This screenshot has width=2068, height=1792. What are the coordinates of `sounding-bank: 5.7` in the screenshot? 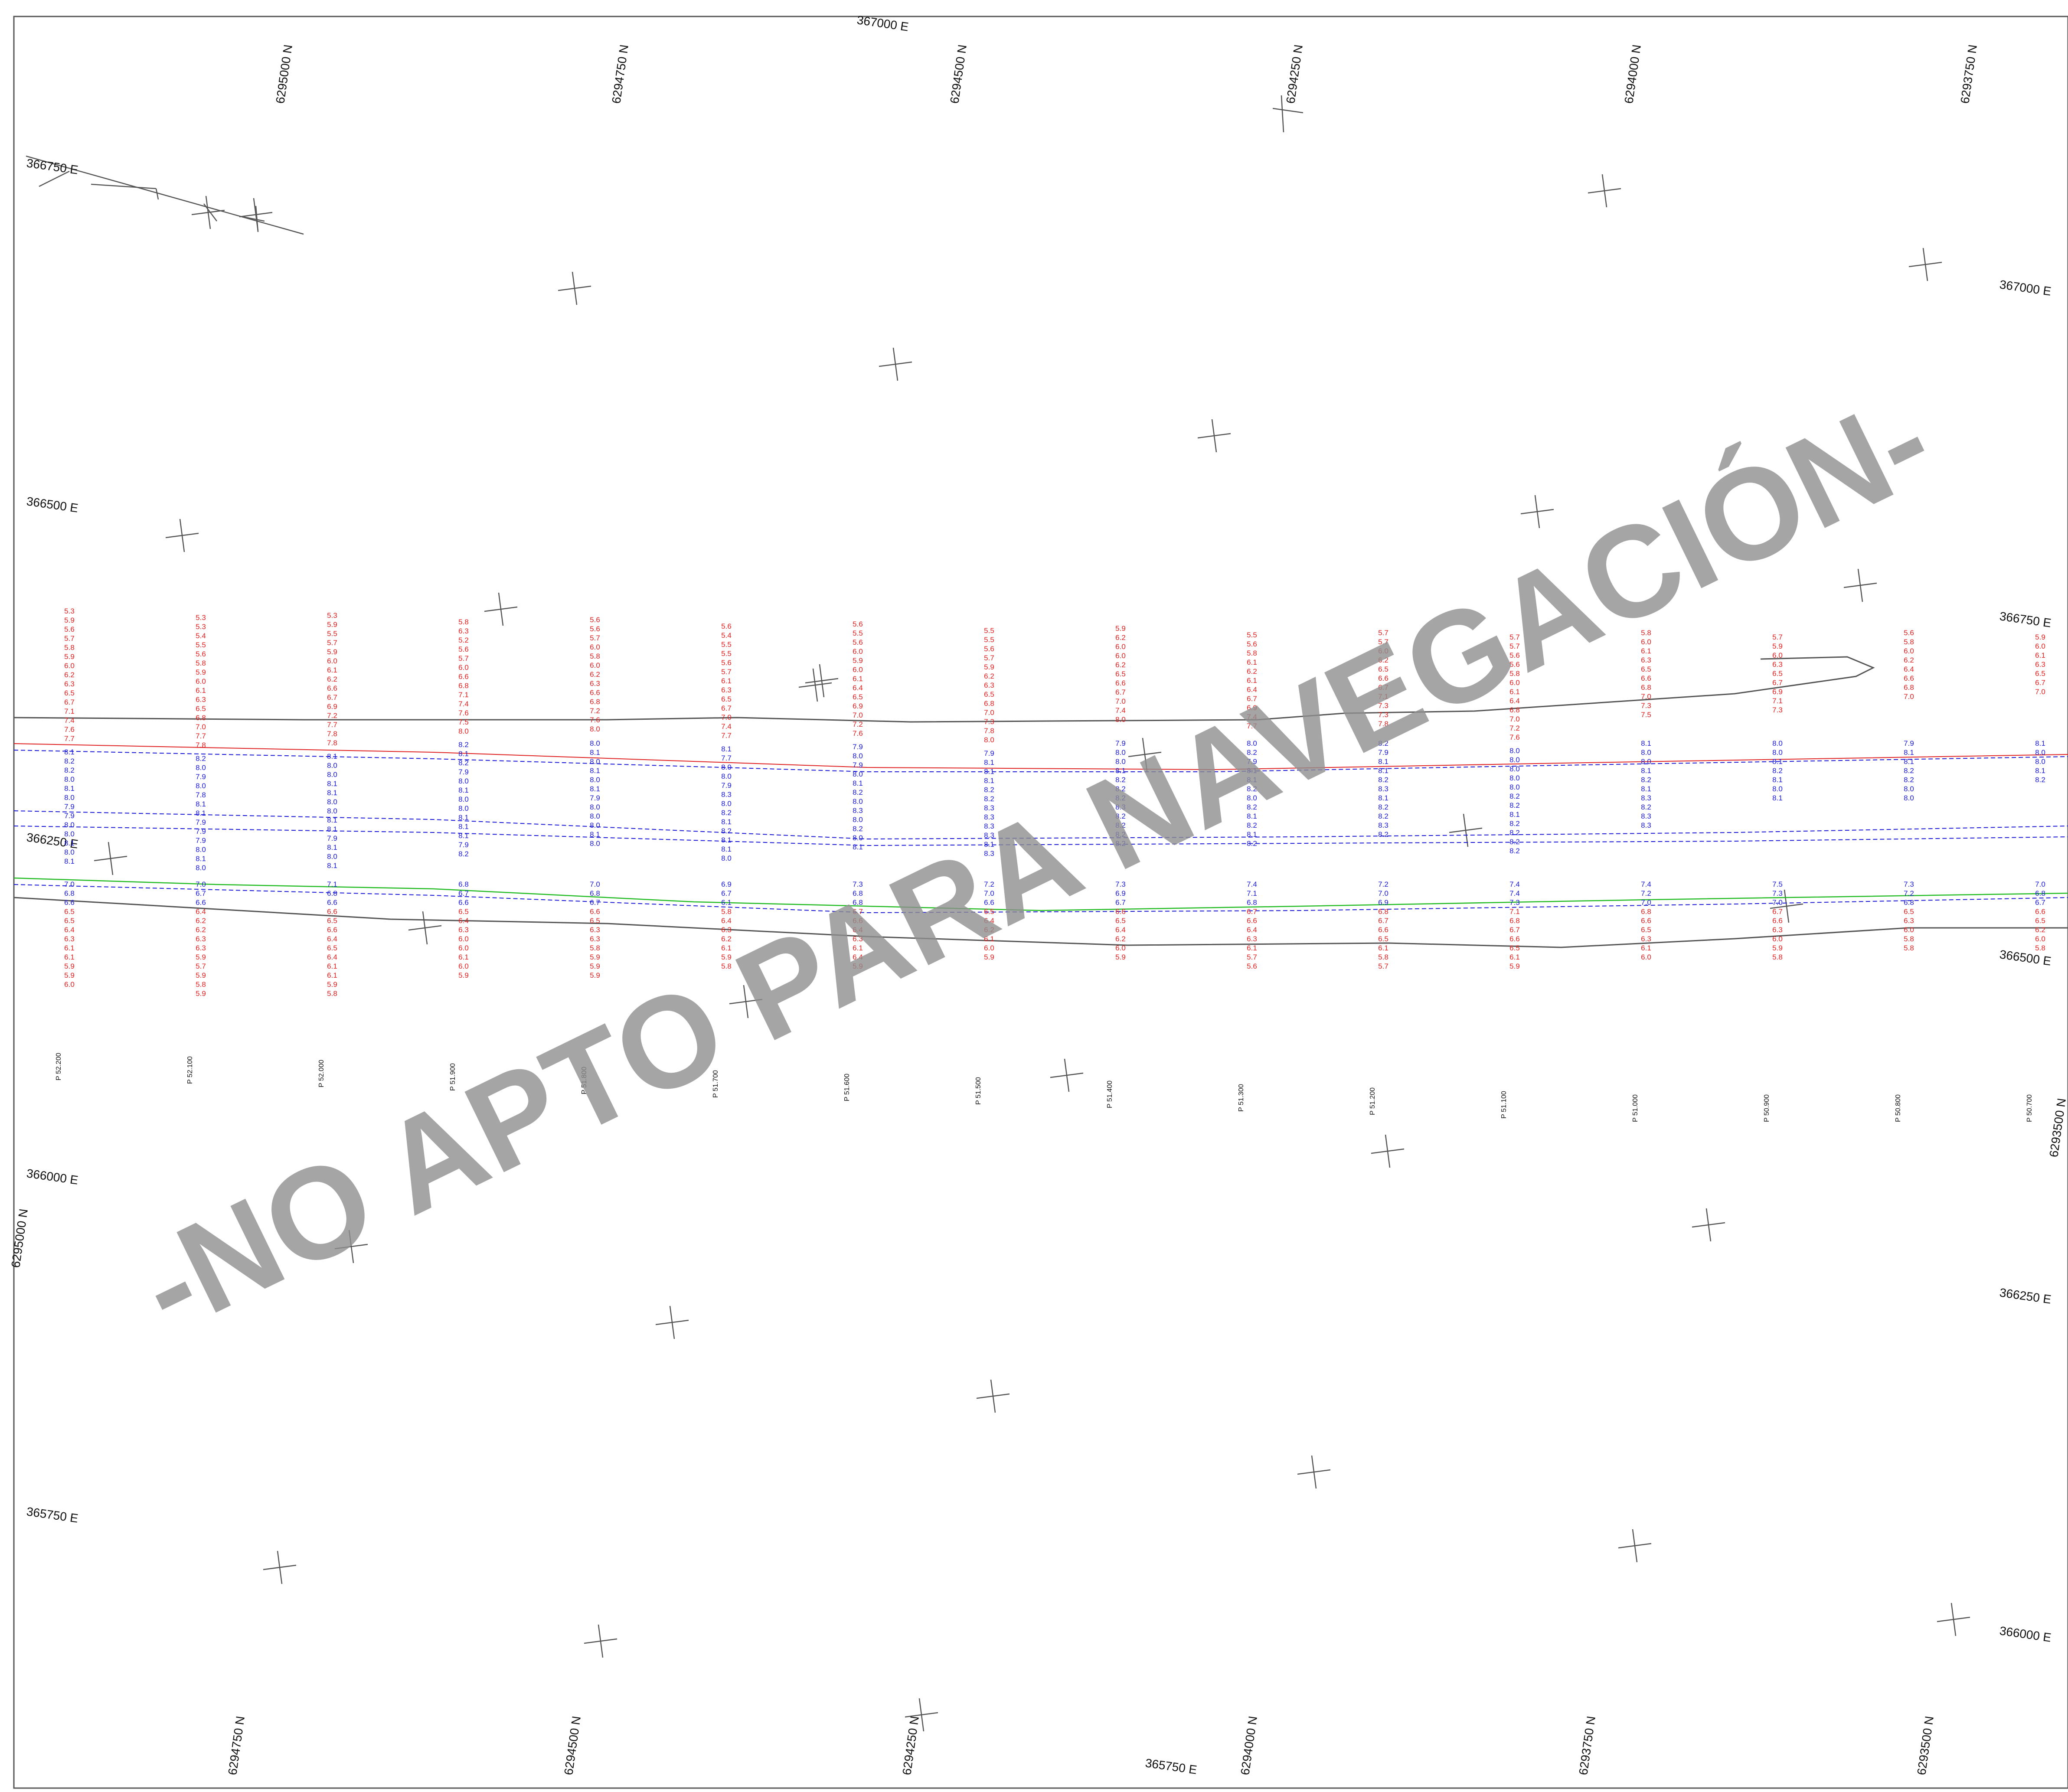 It's located at (1383, 966).